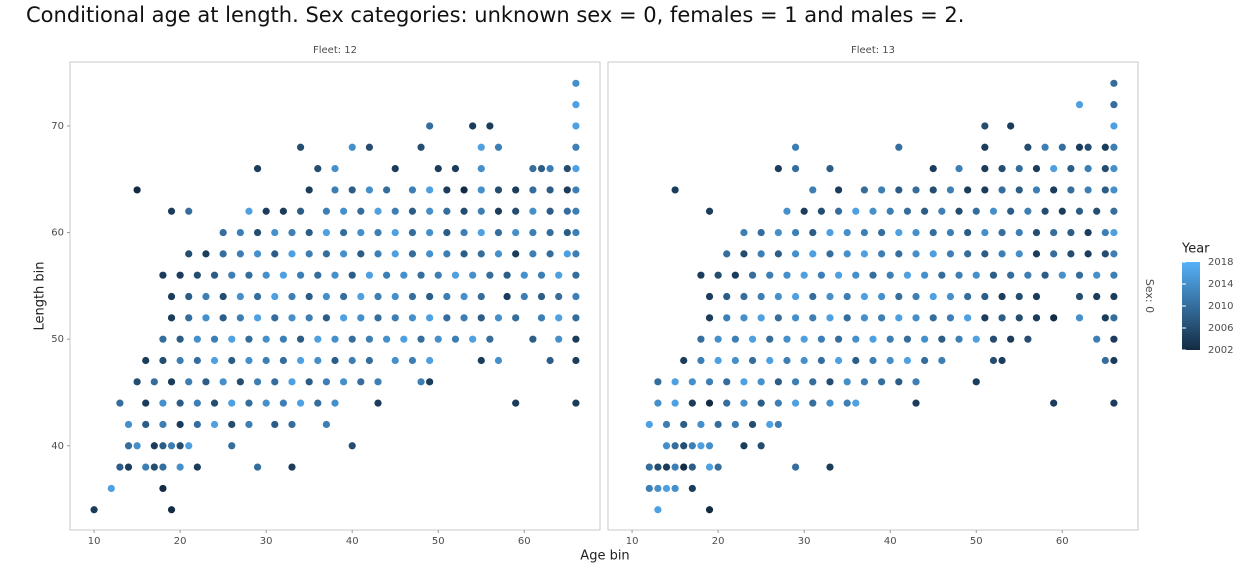 This screenshot has height=572, width=1260. Describe the element at coordinates (57, 233) in the screenshot. I see `y-tick-label: 60` at that location.